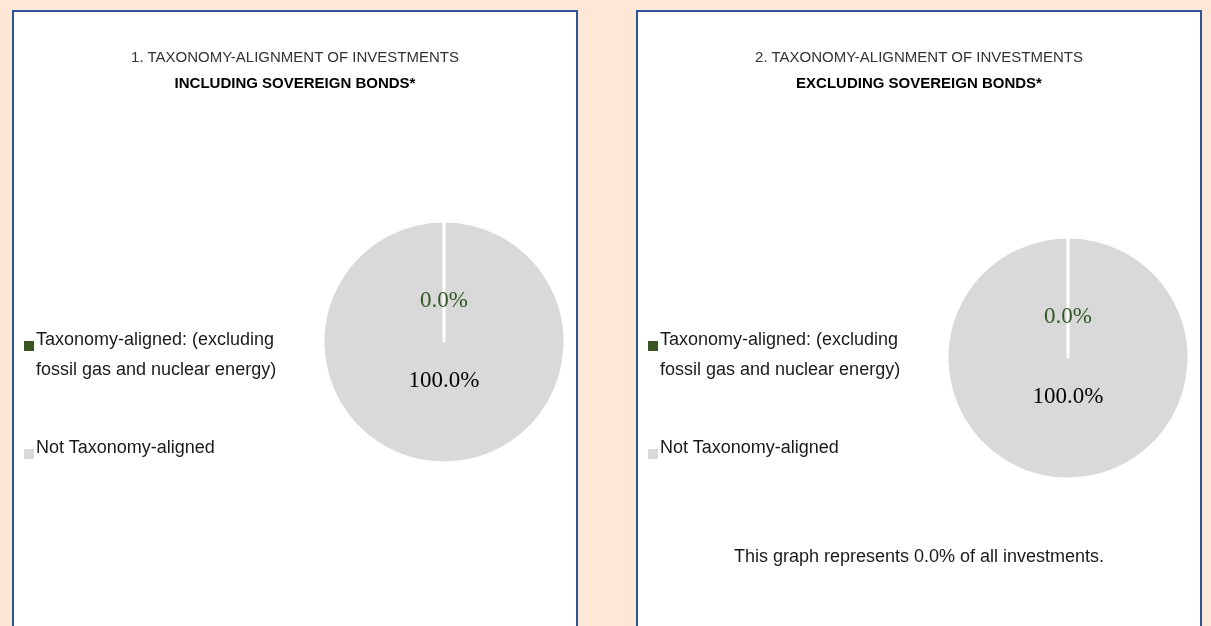 The width and height of the screenshot is (1211, 626). I want to click on chart-subtitle: INCLUDING SOVEREIGN BONDS*, so click(295, 82).